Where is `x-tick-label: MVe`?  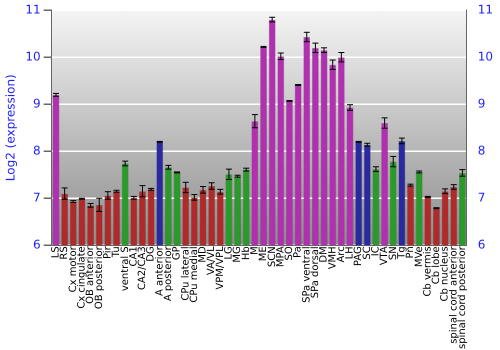 x-tick-label: MVe is located at coordinates (419, 257).